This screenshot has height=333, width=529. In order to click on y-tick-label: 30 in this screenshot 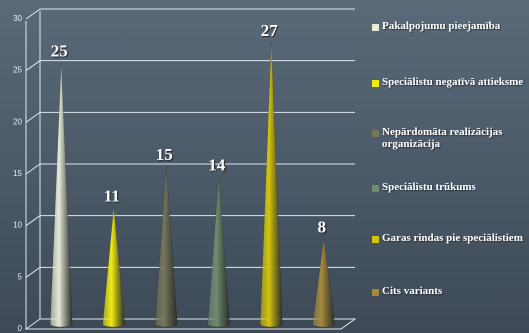, I will do `click(17, 18)`.